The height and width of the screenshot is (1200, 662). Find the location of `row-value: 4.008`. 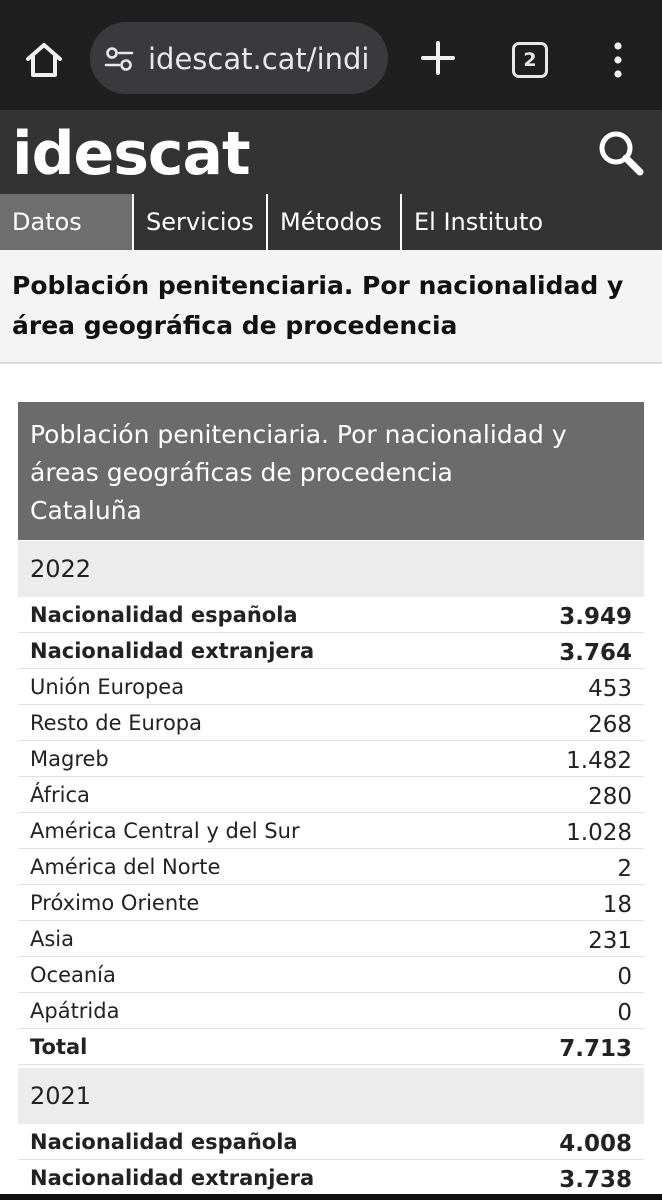

row-value: 4.008 is located at coordinates (595, 1144).